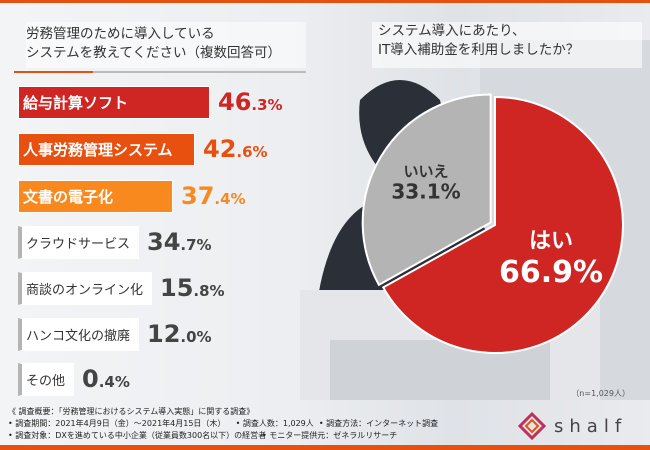 The width and height of the screenshot is (650, 450). What do you see at coordinates (120, 34) in the screenshot?
I see `question-1-line-1: 労務管理のために導入している` at bounding box center [120, 34].